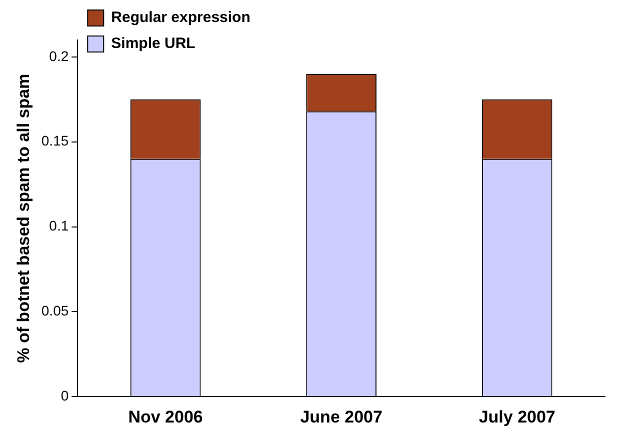 This screenshot has width=625, height=441. Describe the element at coordinates (165, 416) in the screenshot. I see `x-tick-label: Nov 2006` at that location.